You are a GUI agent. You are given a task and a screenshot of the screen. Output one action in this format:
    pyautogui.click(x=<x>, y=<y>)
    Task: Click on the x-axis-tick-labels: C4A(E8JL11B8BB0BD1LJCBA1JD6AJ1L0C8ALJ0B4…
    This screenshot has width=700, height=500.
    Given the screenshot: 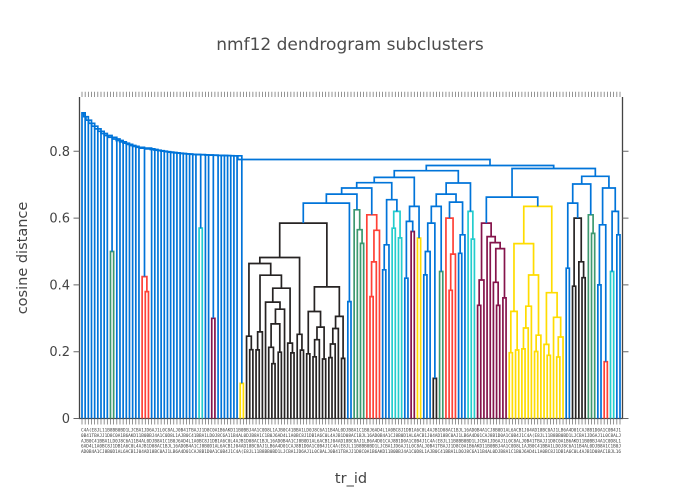 What is the action you would take?
    pyautogui.click(x=351, y=442)
    